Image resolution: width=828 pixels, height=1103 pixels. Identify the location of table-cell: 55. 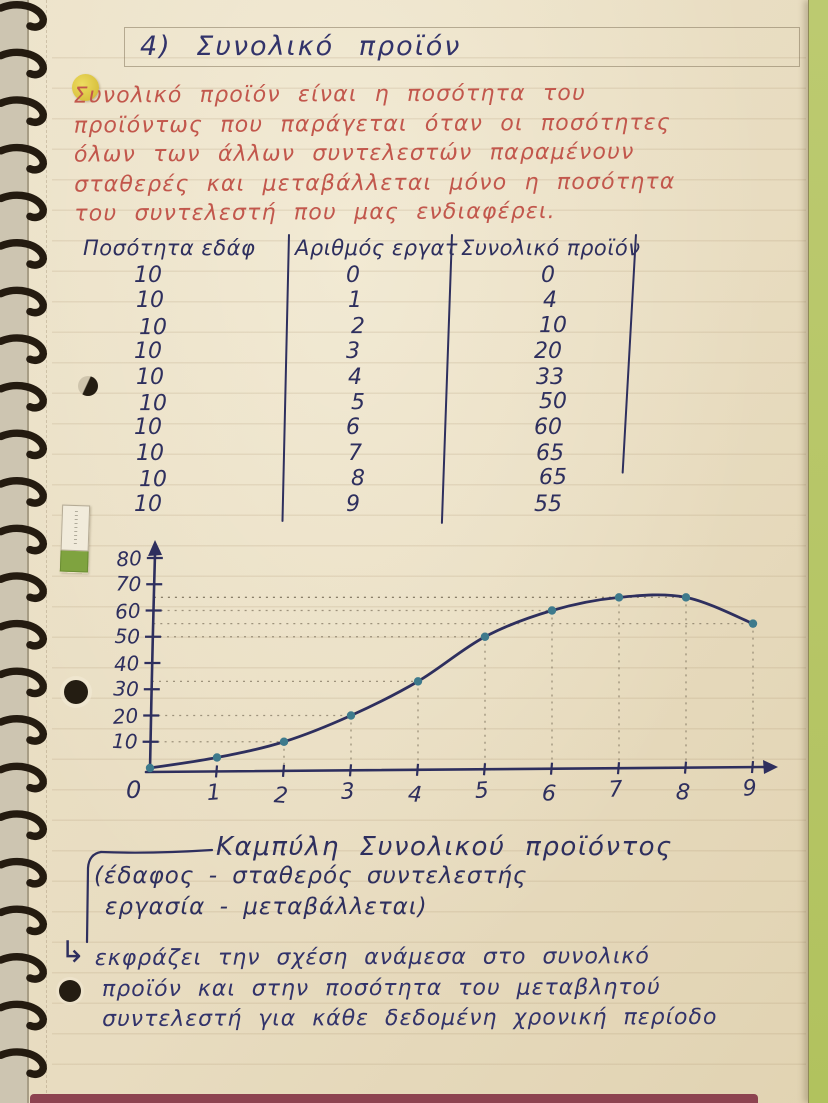
(548, 504).